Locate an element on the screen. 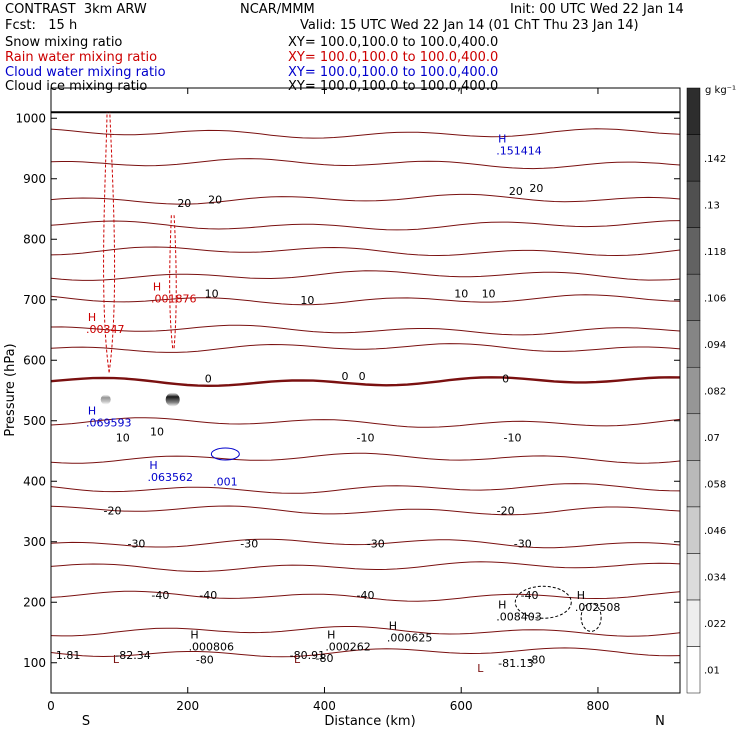 The width and height of the screenshot is (740, 740). extremum-value-6: .008403 is located at coordinates (519, 616).